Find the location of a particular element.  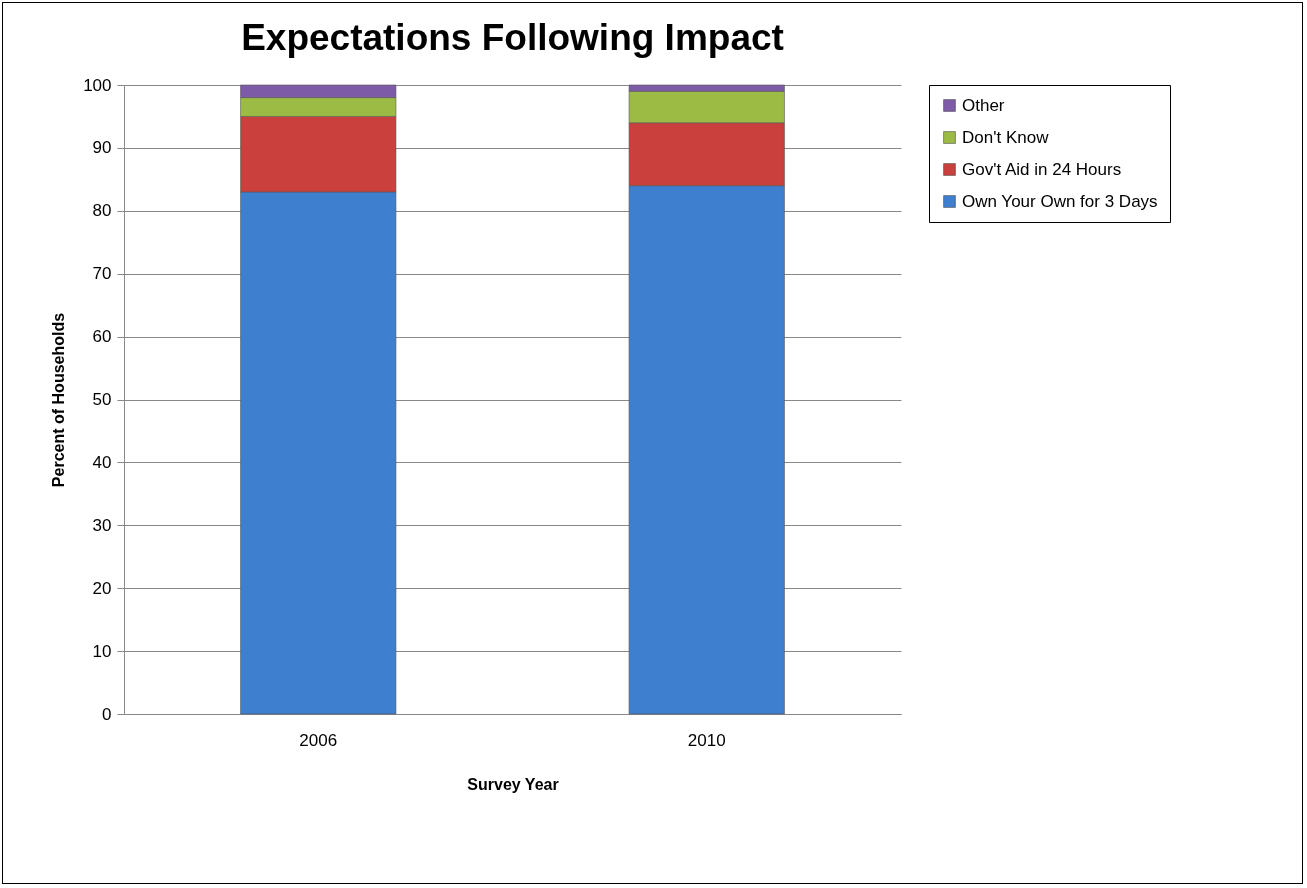

legend-label: Don't Know is located at coordinates (1006, 137).